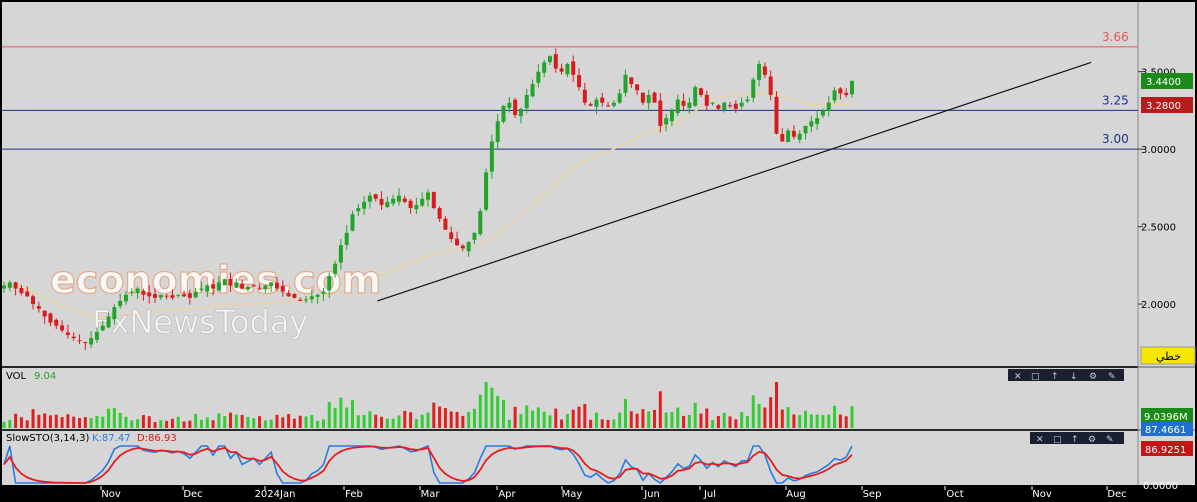 The width and height of the screenshot is (1197, 502). Describe the element at coordinates (1074, 377) in the screenshot. I see `move-down-icon: ↓` at that location.